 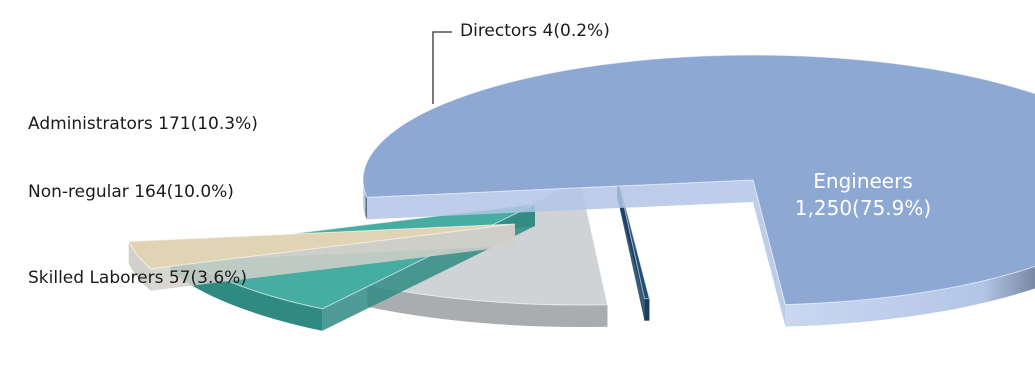 I want to click on label-administrators: Administrators 171(10.3%), so click(x=143, y=124).